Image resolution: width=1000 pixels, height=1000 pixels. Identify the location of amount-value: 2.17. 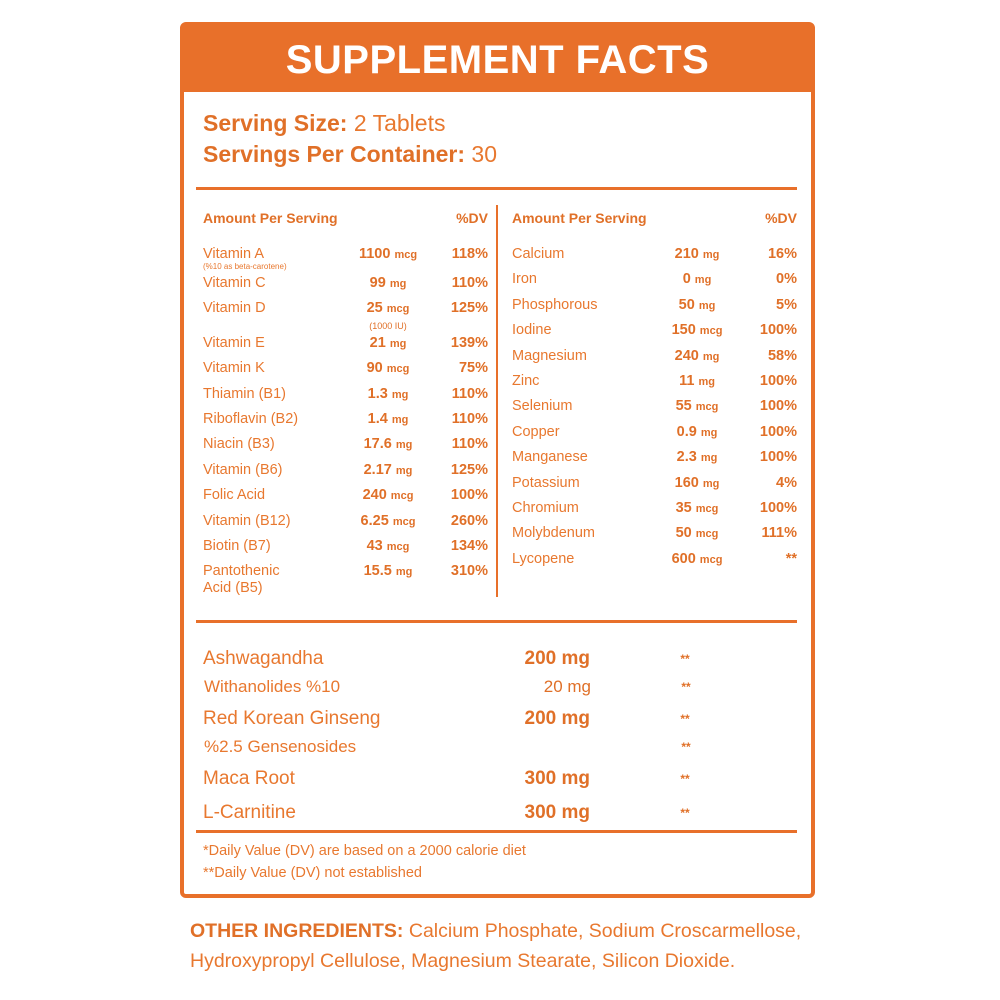
(377, 469).